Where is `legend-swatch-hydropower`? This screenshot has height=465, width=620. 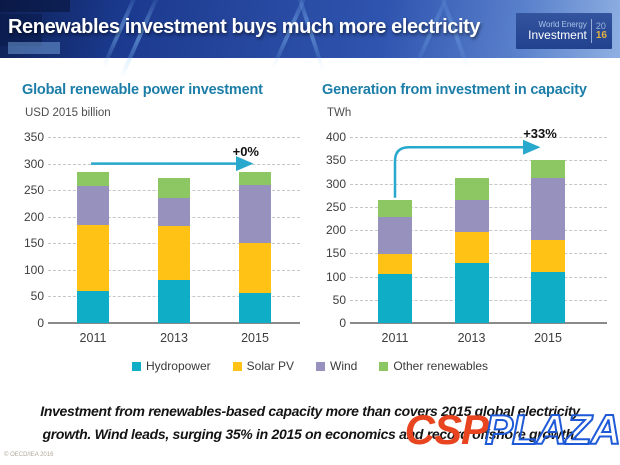 legend-swatch-hydropower is located at coordinates (136, 366).